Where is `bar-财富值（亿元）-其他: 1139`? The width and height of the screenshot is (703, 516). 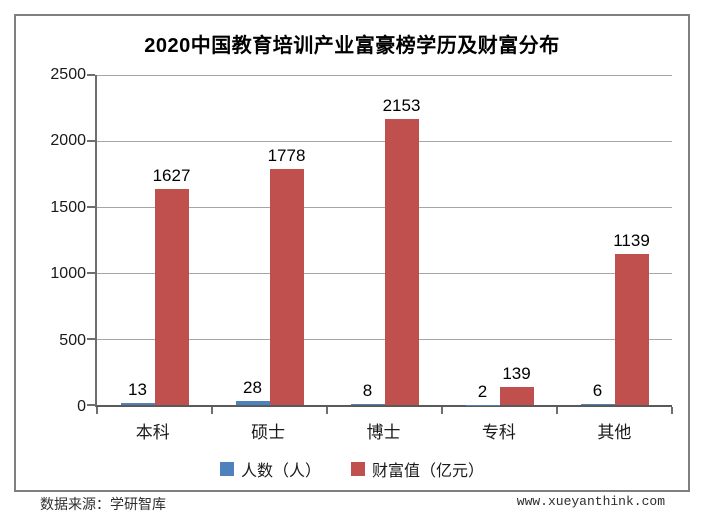
bar-财富值（亿元）-其他: 1139 is located at coordinates (631, 318).